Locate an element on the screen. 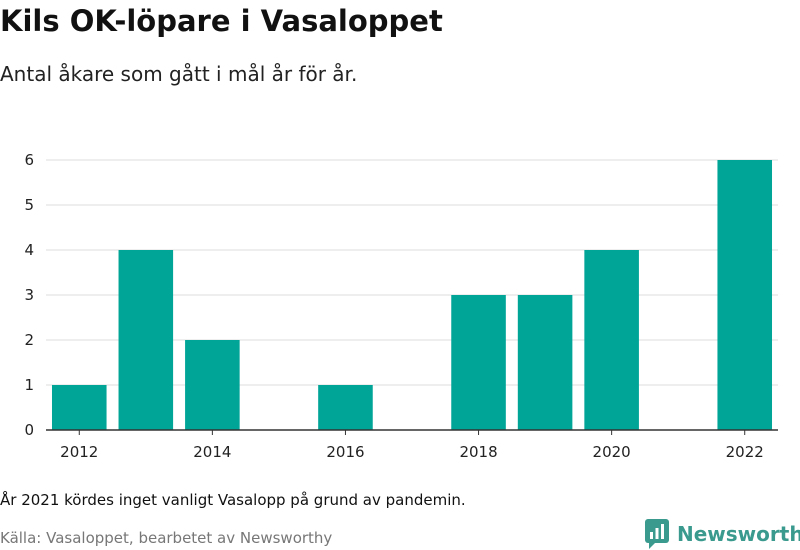  bar-2022 is located at coordinates (745, 295).